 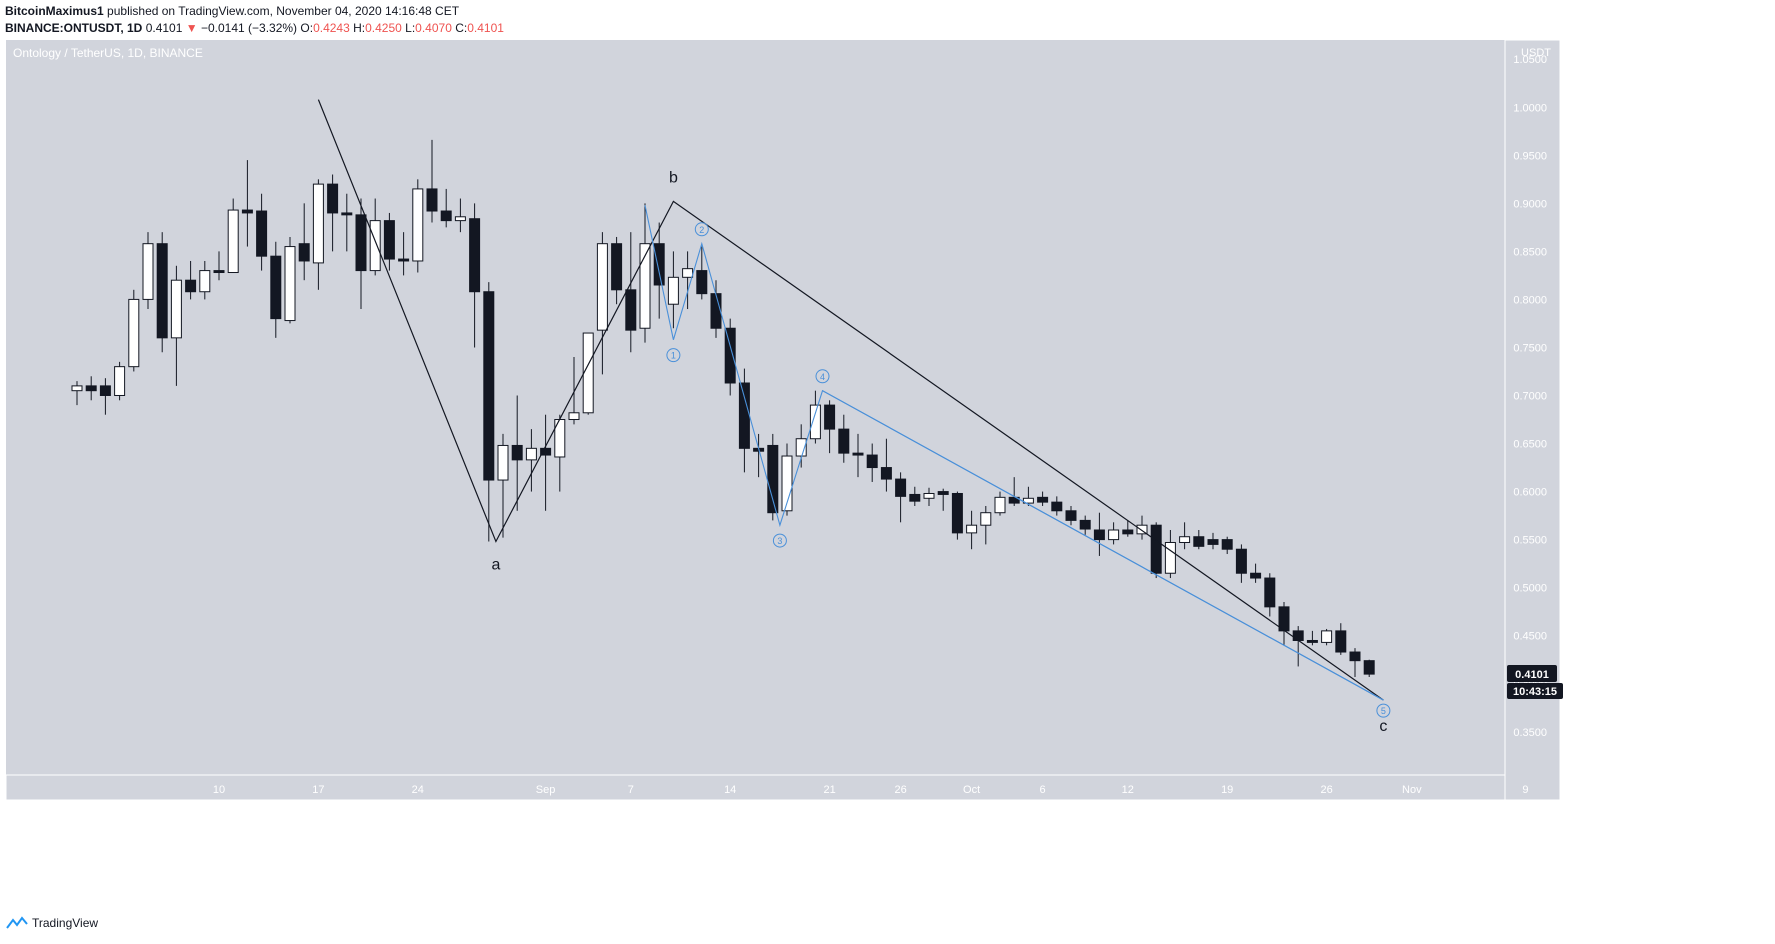 What do you see at coordinates (418, 790) in the screenshot?
I see `x-tick-label: 24` at bounding box center [418, 790].